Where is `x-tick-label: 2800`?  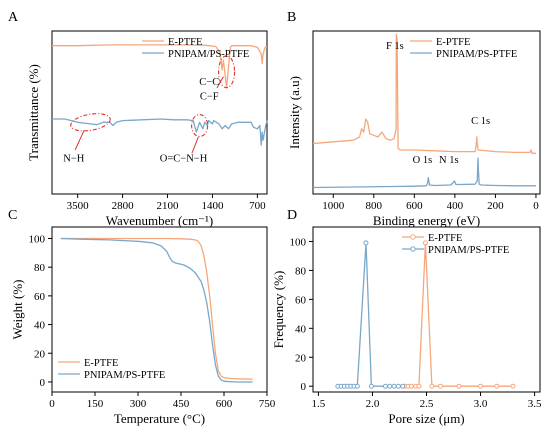 x-tick-label: 2800 is located at coordinates (123, 206).